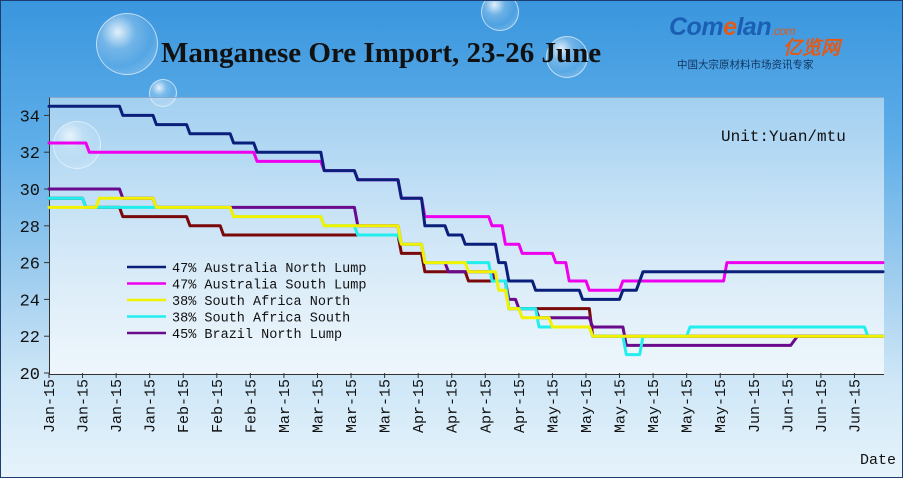 The image size is (903, 478). Describe the element at coordinates (30, 117) in the screenshot. I see `y-tick-label: 34` at that location.